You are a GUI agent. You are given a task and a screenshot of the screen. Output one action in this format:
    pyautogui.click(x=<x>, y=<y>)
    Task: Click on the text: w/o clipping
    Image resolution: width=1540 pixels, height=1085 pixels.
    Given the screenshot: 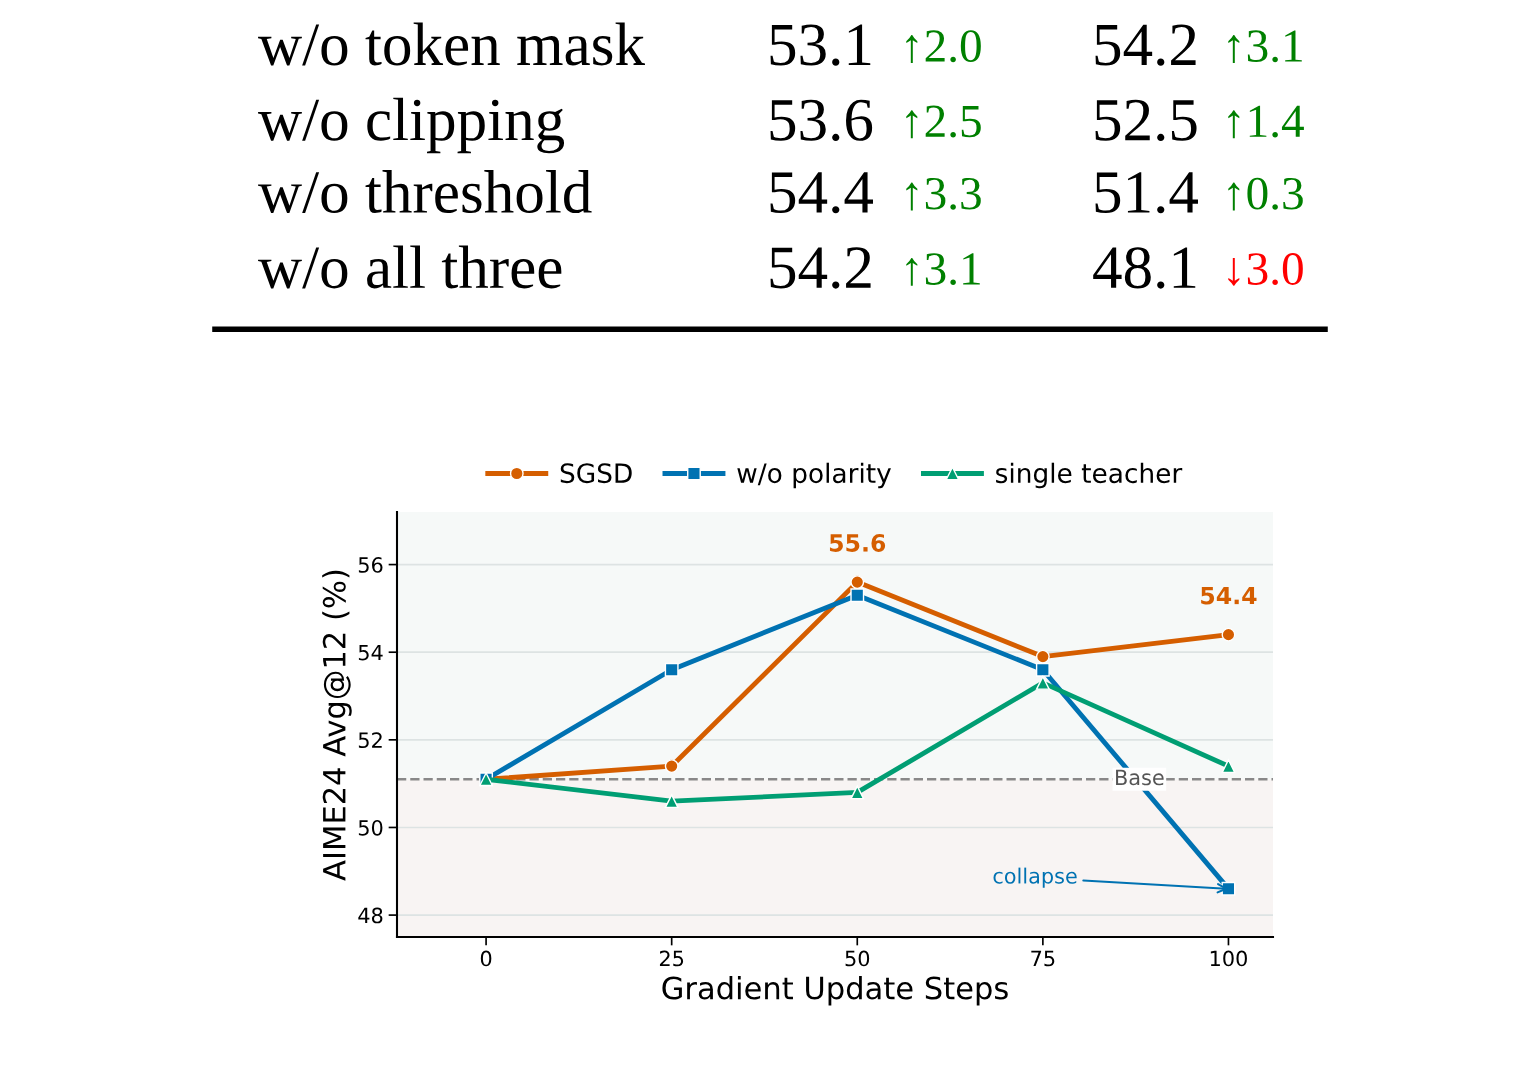 What is the action you would take?
    pyautogui.click(x=411, y=125)
    